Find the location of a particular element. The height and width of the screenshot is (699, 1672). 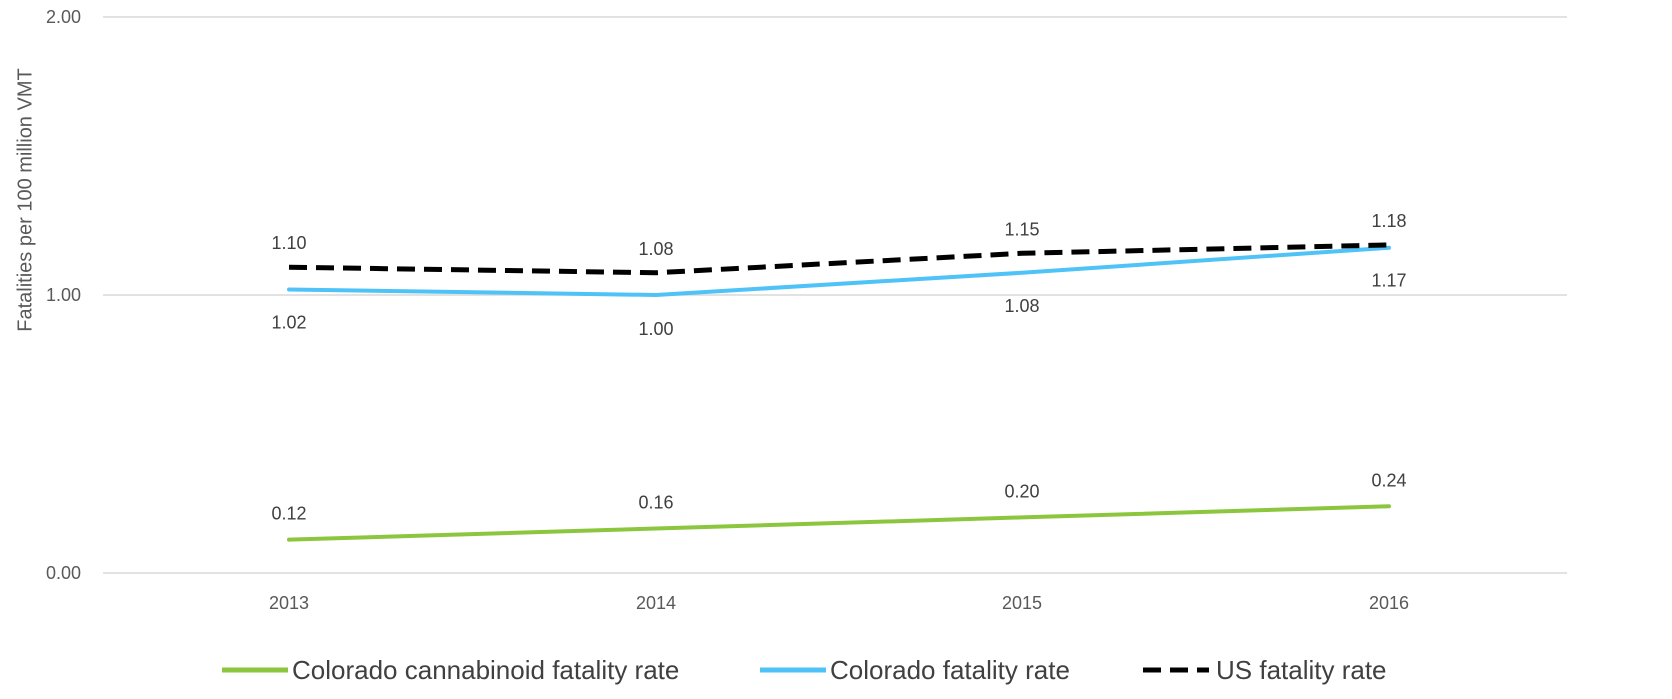

legend-label: Colorado fatality rate is located at coordinates (950, 670).